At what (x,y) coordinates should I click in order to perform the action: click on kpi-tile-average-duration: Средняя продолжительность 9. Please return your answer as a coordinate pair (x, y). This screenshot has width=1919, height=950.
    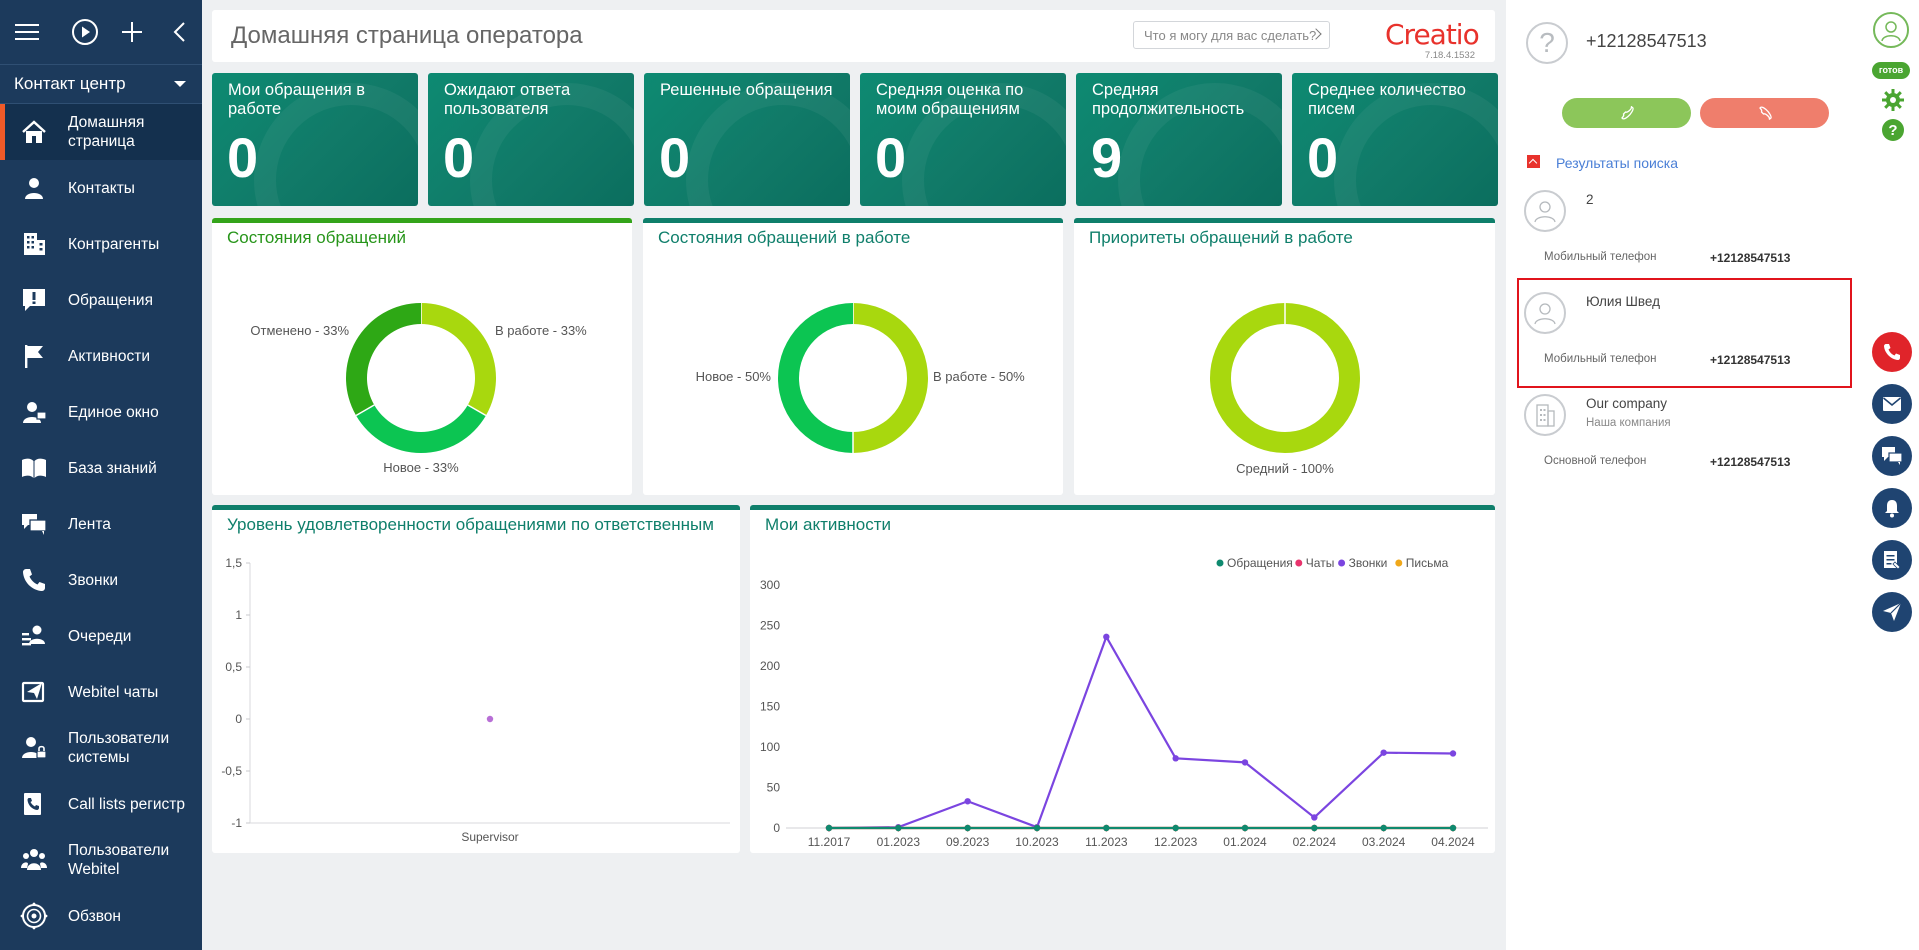
    Looking at the image, I should click on (1179, 139).